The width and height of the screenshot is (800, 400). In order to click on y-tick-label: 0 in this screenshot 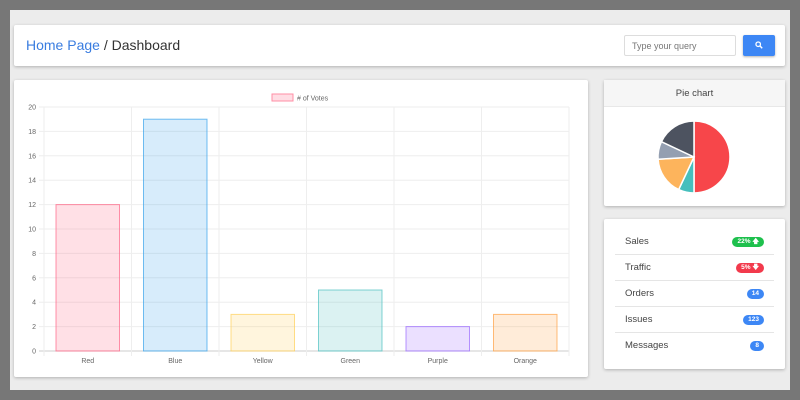, I will do `click(34, 352)`.